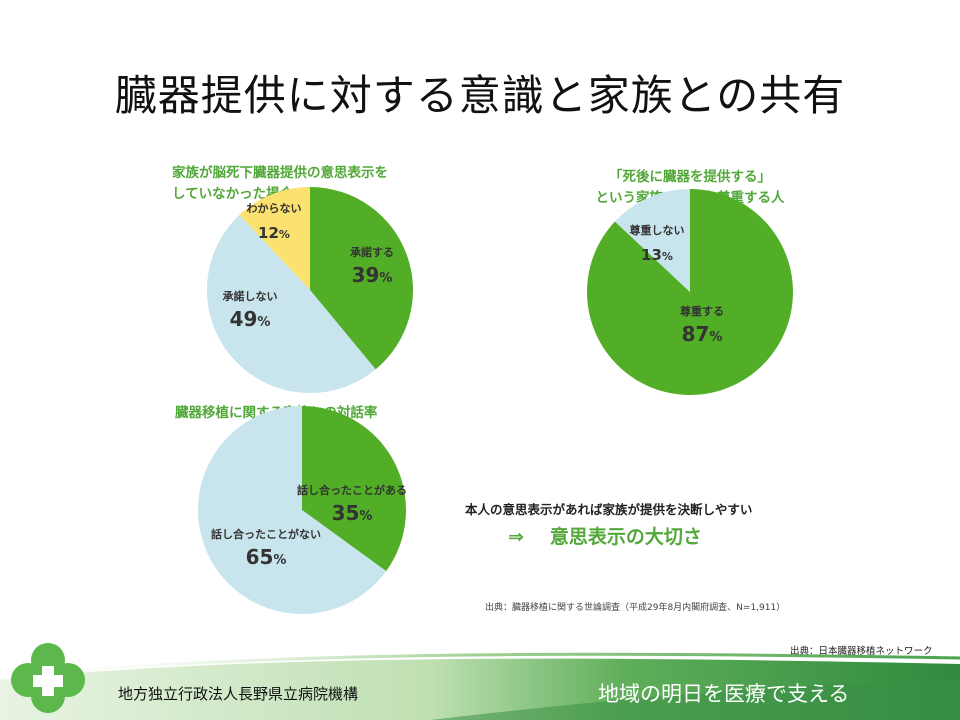 The image size is (960, 720). I want to click on chart3-pie: 話し合ったことがある 35% 話し合ったことがない 65%, so click(302, 510).